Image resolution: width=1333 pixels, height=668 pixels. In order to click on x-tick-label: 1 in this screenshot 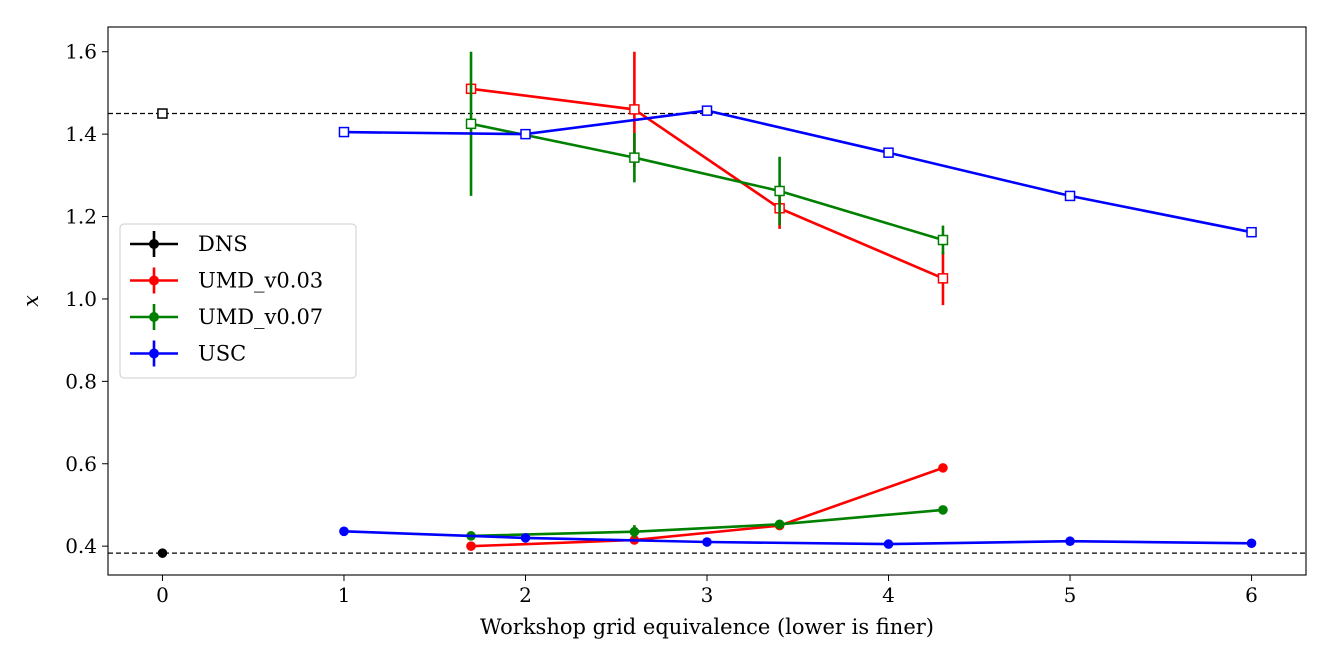, I will do `click(344, 595)`.